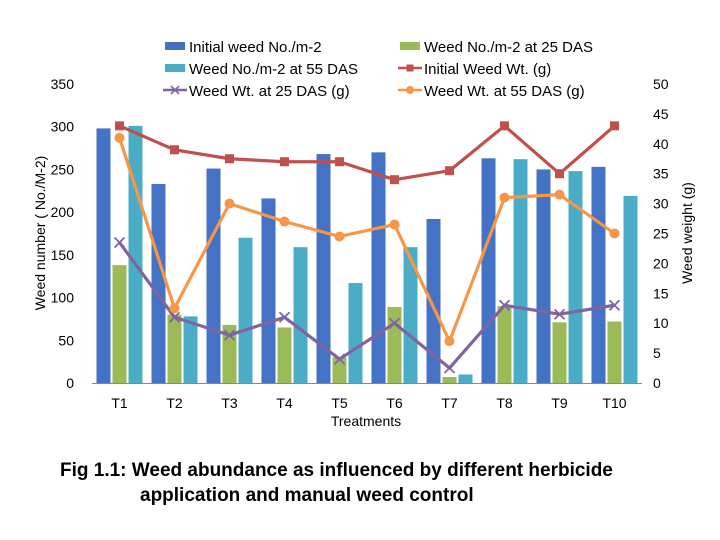 Image resolution: width=720 pixels, height=540 pixels. I want to click on left-tick-300: 300, so click(63, 127).